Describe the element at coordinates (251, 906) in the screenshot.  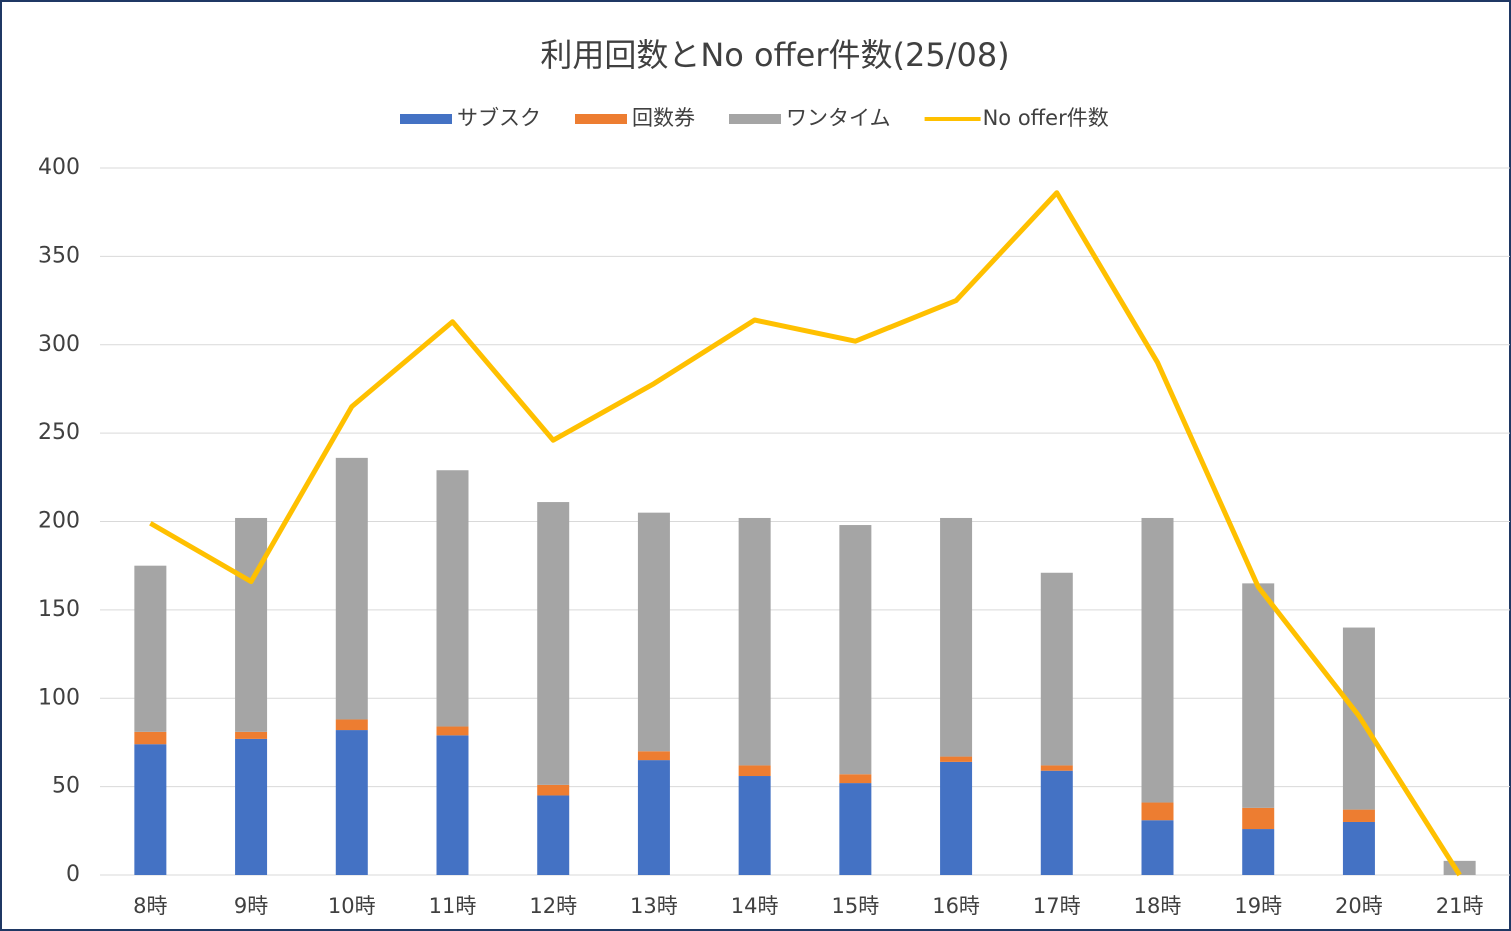
I see `x-tick-label: 9時` at that location.